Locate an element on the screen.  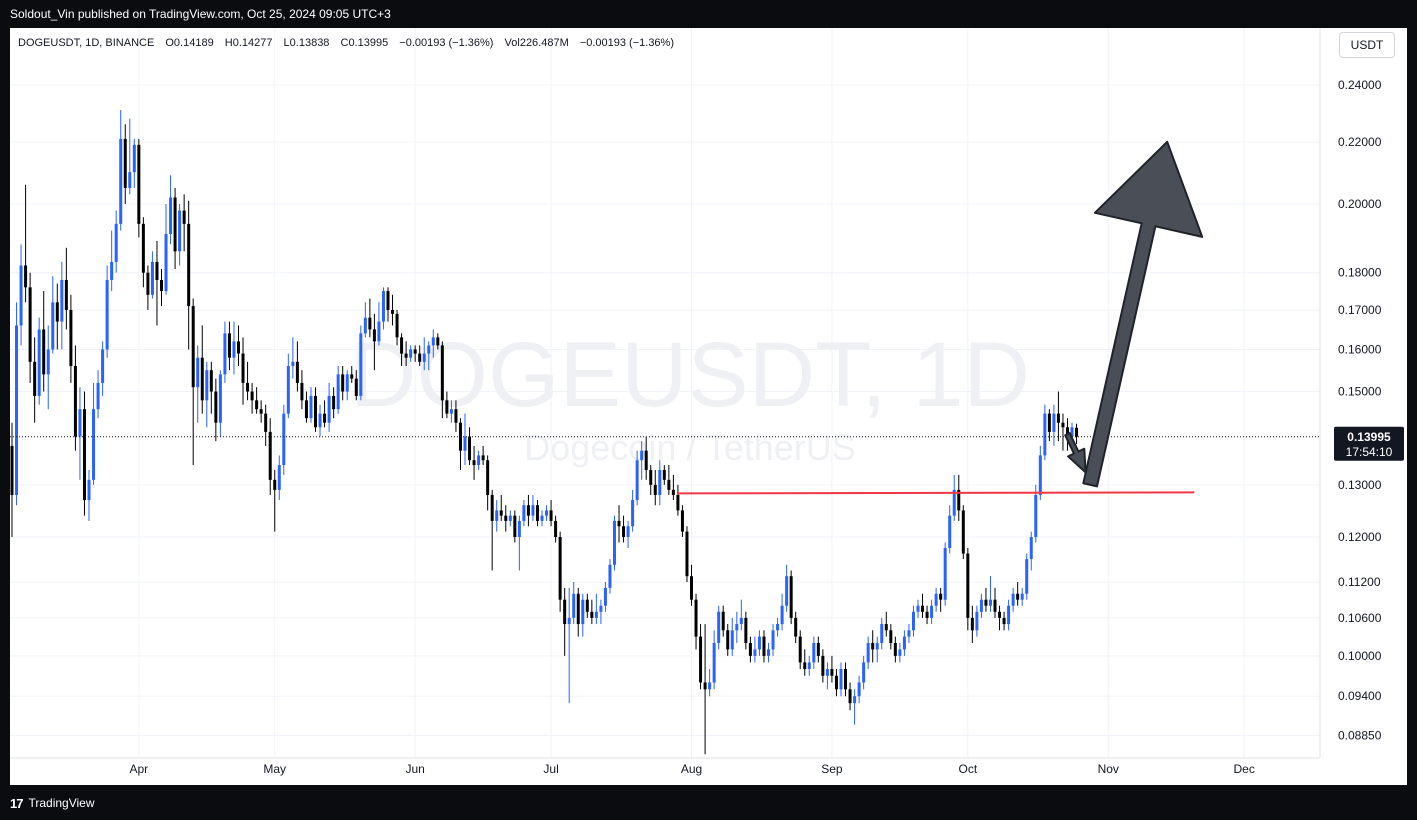
currency-button: USDT is located at coordinates (1367, 45).